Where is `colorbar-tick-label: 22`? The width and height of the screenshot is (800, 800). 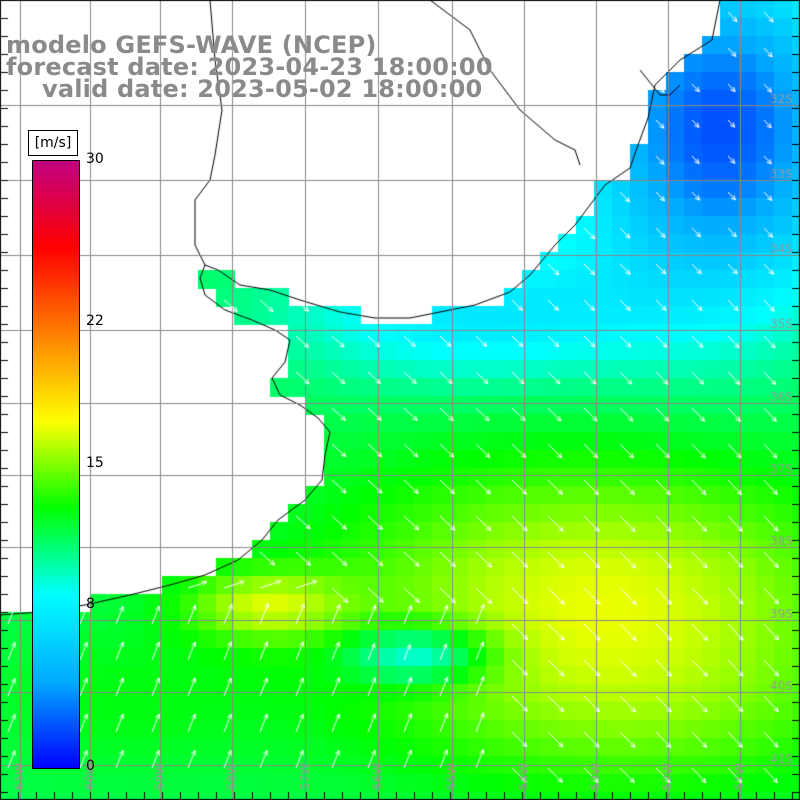
colorbar-tick-label: 22 is located at coordinates (95, 320).